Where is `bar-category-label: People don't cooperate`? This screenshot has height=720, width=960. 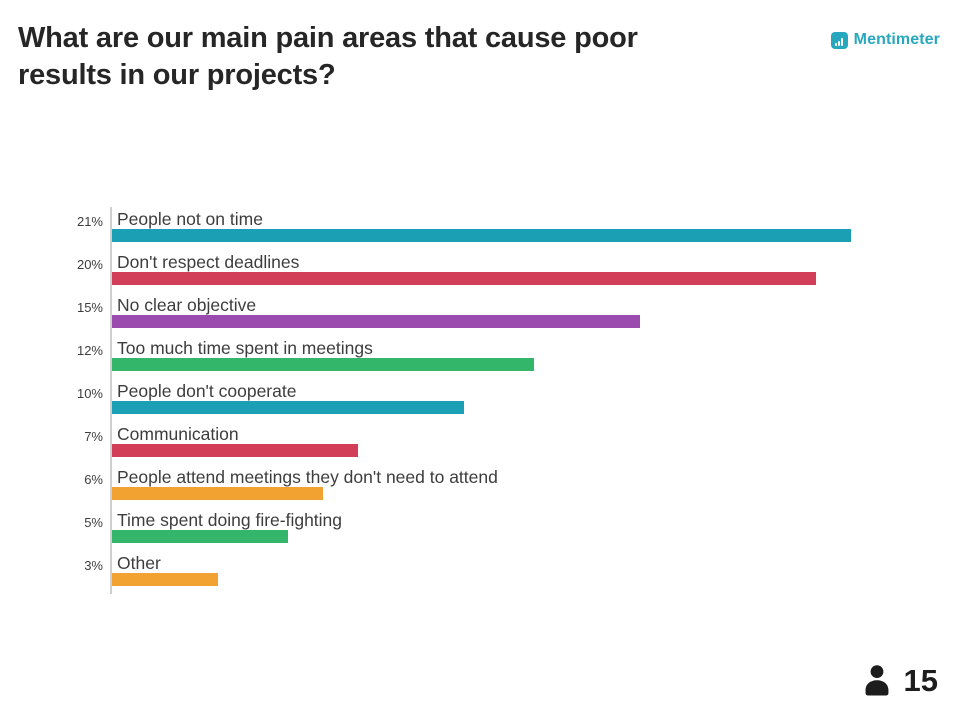 bar-category-label: People don't cooperate is located at coordinates (207, 391).